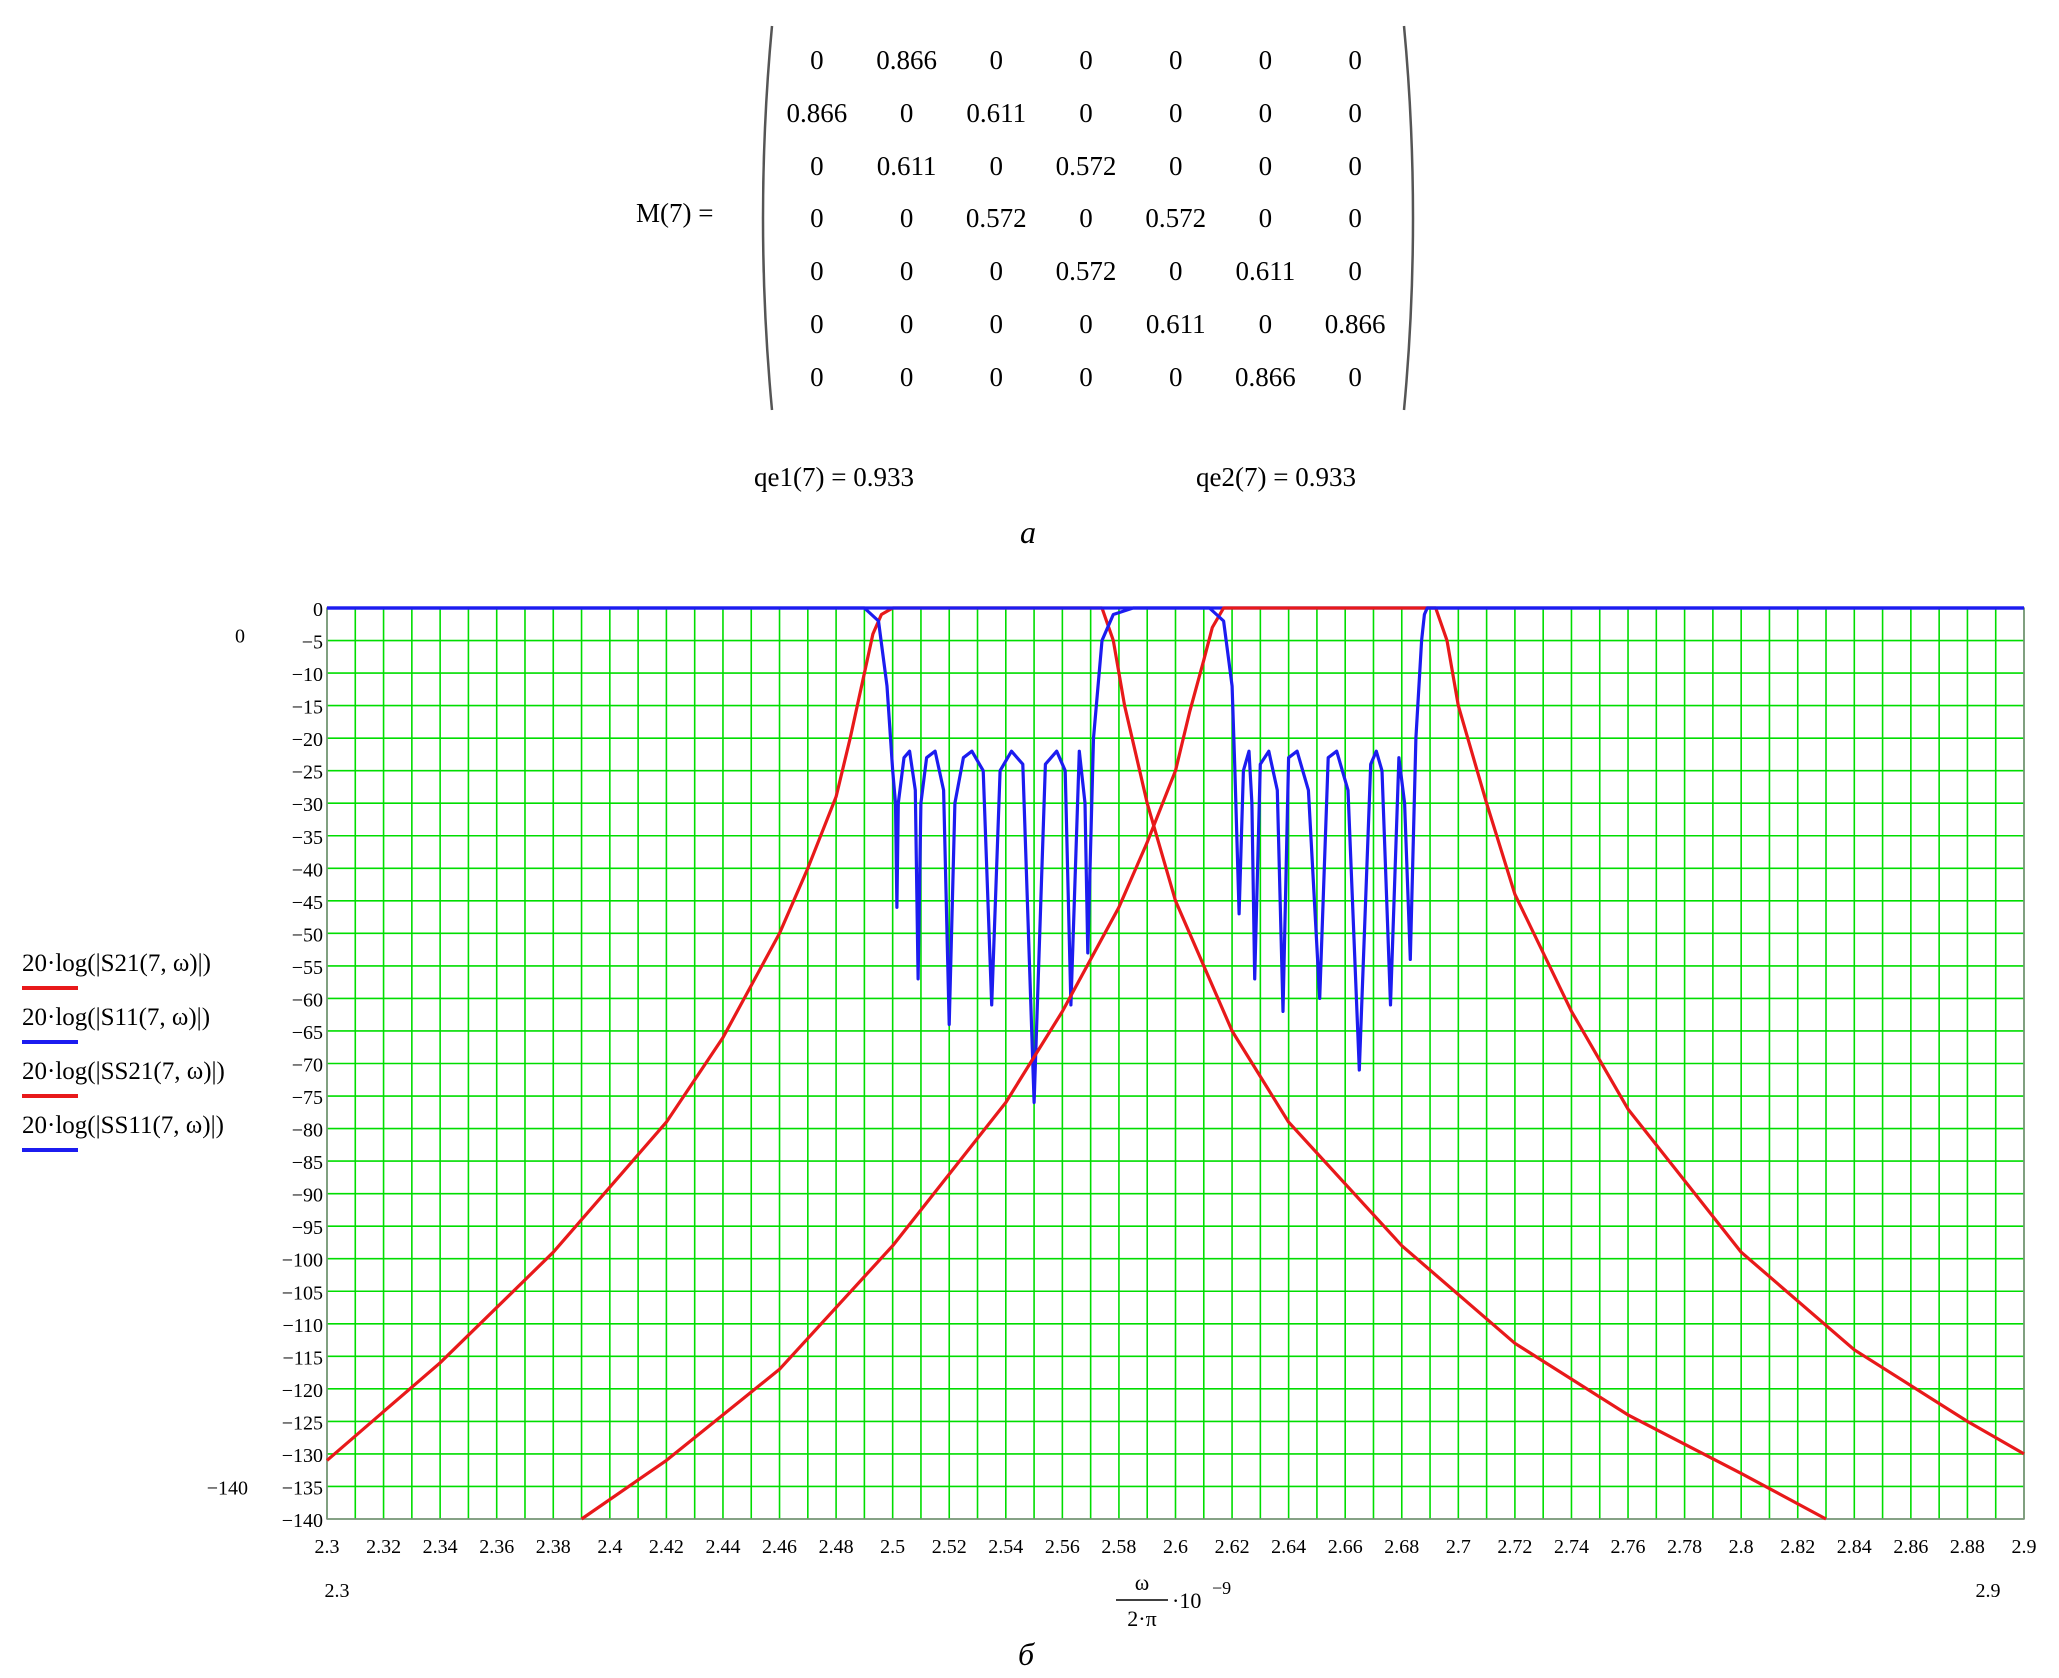  What do you see at coordinates (892, 1547) in the screenshot?
I see `x-tick-label: 2.5` at bounding box center [892, 1547].